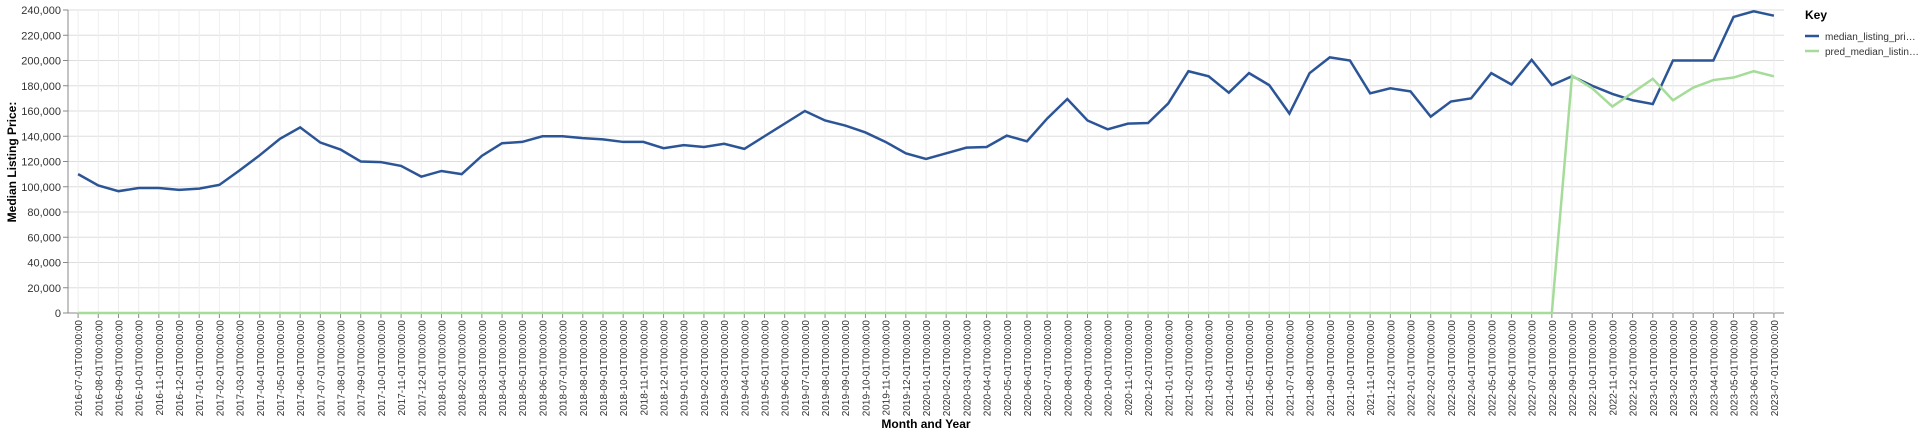 This screenshot has width=1920, height=439. I want to click on x-tick-label: 2023-03-01T00:00:00, so click(1694, 368).